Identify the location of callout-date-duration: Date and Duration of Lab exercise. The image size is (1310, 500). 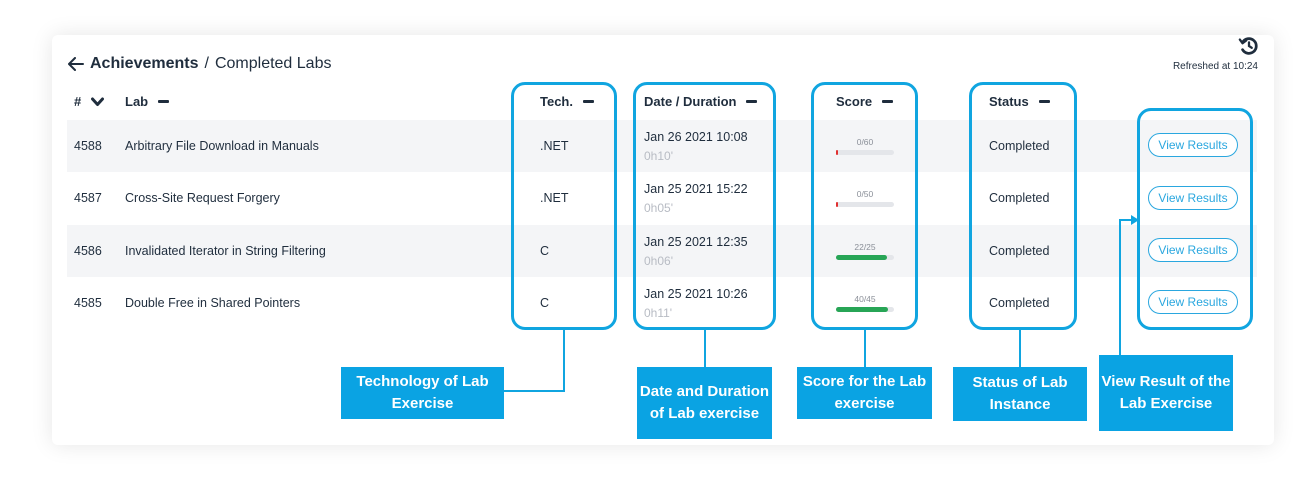
(704, 403).